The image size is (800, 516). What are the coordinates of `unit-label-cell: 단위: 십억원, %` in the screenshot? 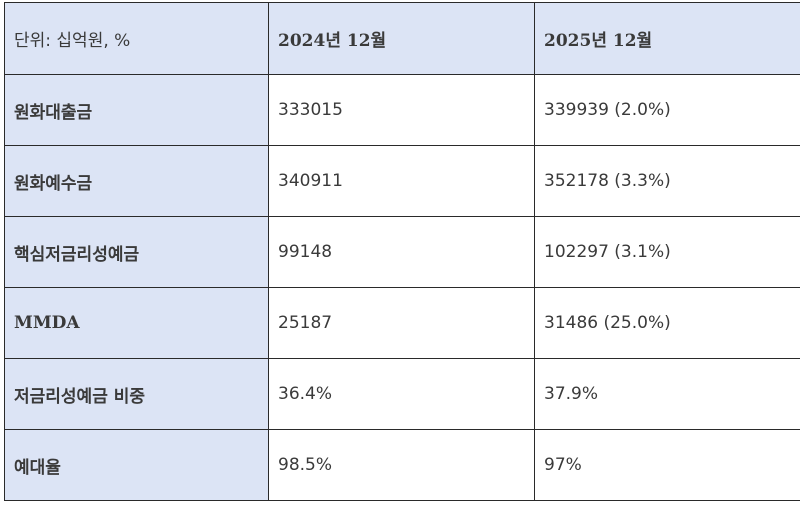 It's located at (136, 38).